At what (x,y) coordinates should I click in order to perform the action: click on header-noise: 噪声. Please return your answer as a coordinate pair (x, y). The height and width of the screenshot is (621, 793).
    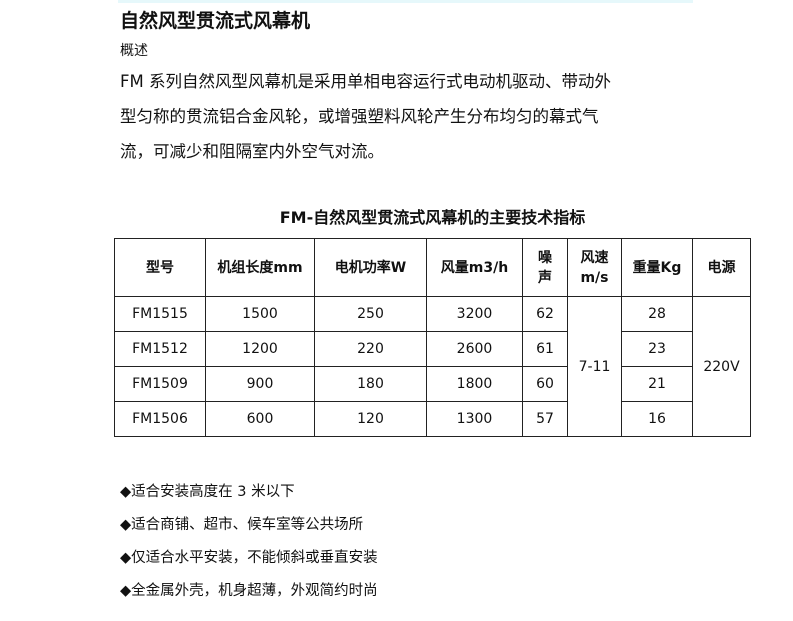
    Looking at the image, I should click on (545, 267).